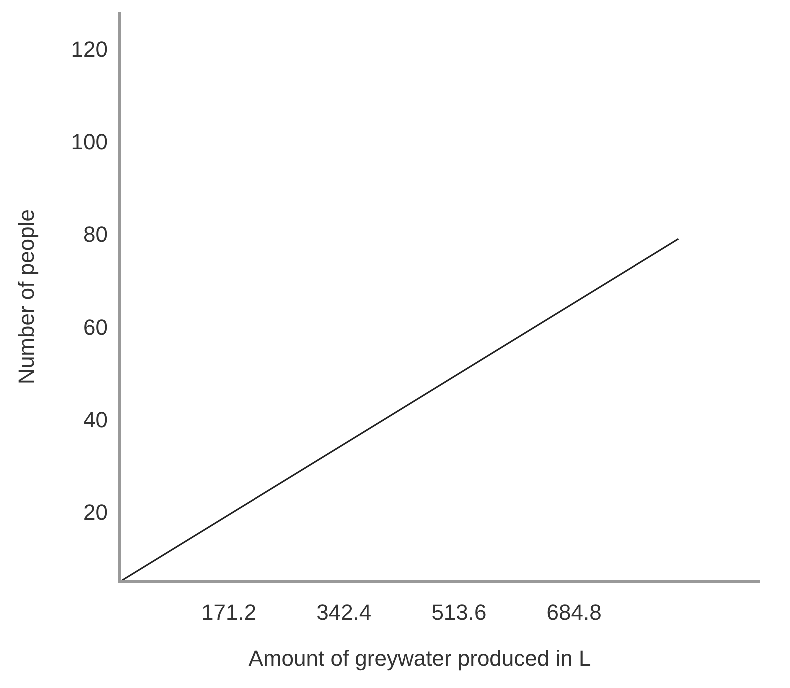 The height and width of the screenshot is (688, 790). What do you see at coordinates (459, 612) in the screenshot?
I see `x-tick-label: 513.6` at bounding box center [459, 612].